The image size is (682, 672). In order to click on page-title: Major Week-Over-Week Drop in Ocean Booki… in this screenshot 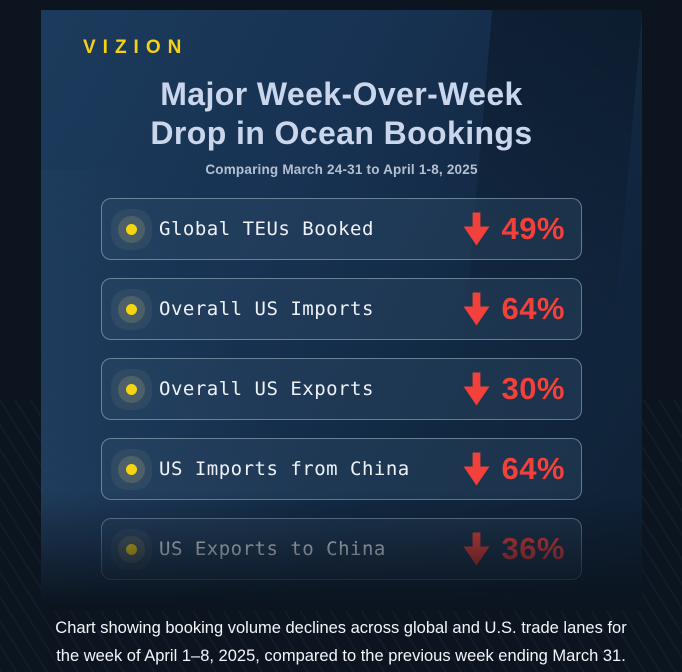, I will do `click(341, 114)`.